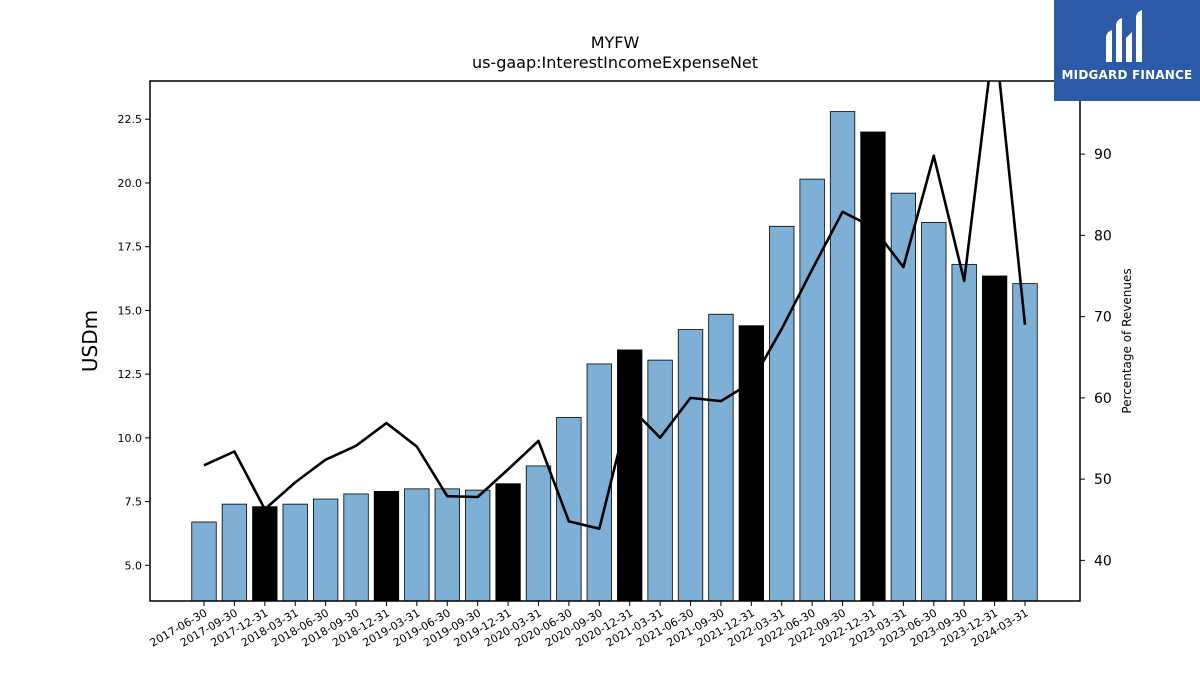 This screenshot has height=675, width=1200. I want to click on y2-tick-label: 70, so click(1103, 318).